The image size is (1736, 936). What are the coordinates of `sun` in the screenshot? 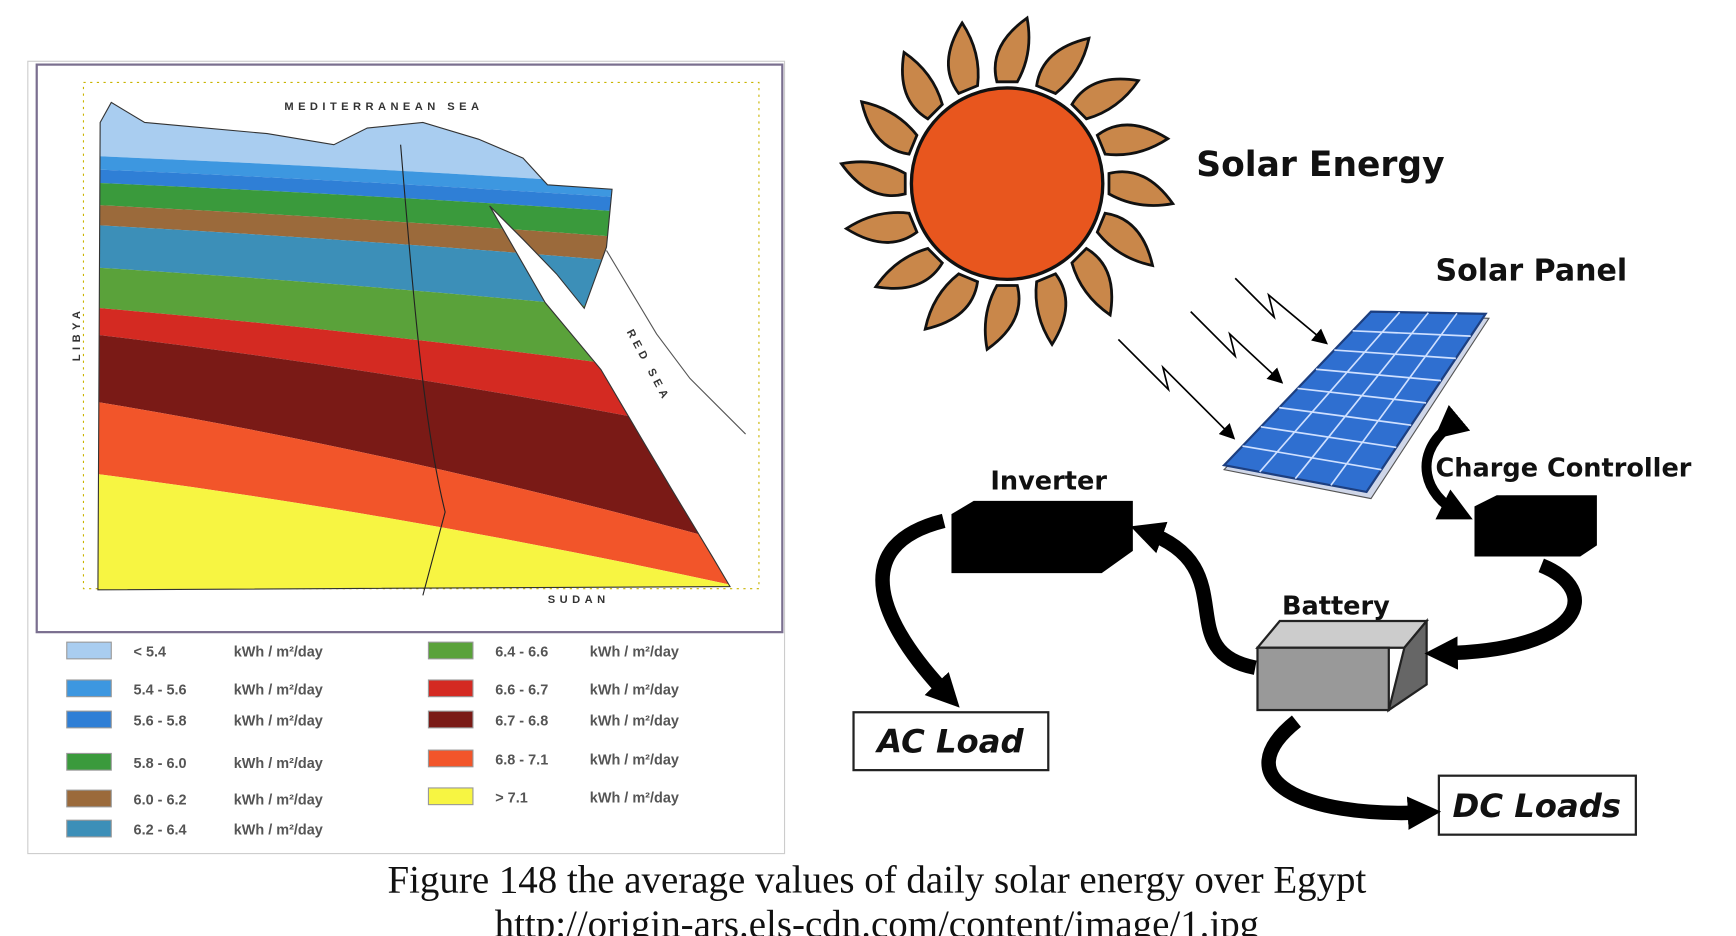 It's located at (1007, 183).